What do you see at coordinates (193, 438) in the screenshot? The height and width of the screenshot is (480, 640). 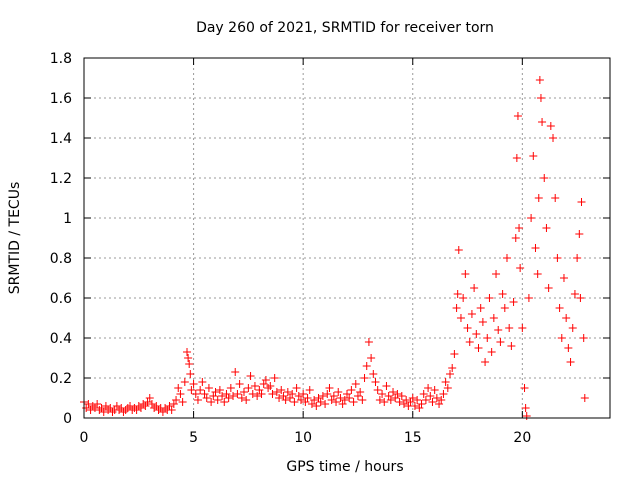 I see `x-tick-label: 5` at bounding box center [193, 438].